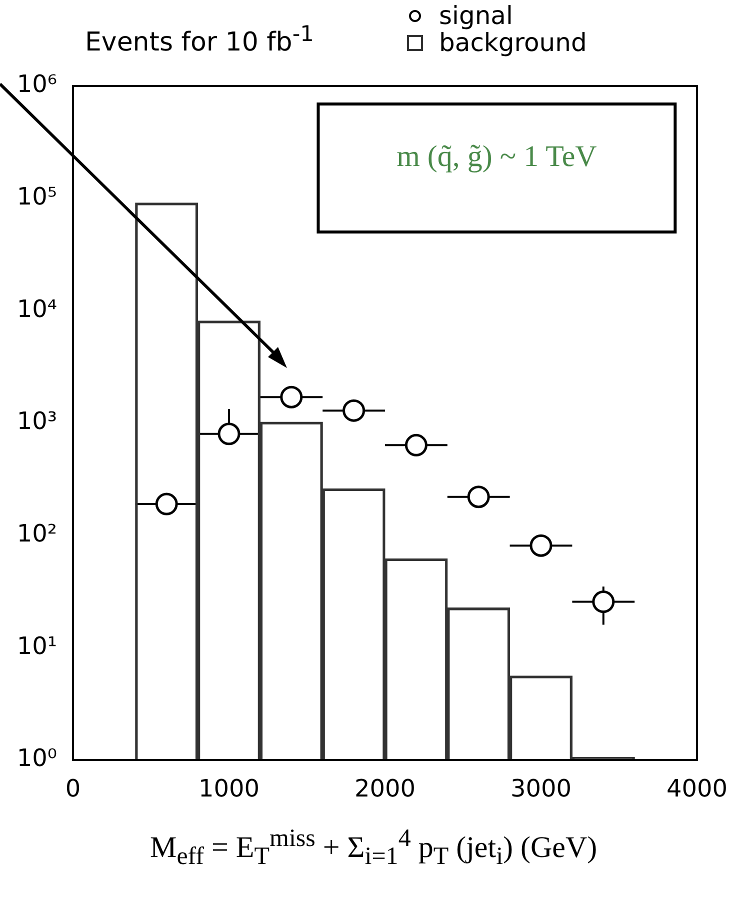 The height and width of the screenshot is (907, 733). What do you see at coordinates (36, 421) in the screenshot?
I see `y-tick-label: 10³` at bounding box center [36, 421].